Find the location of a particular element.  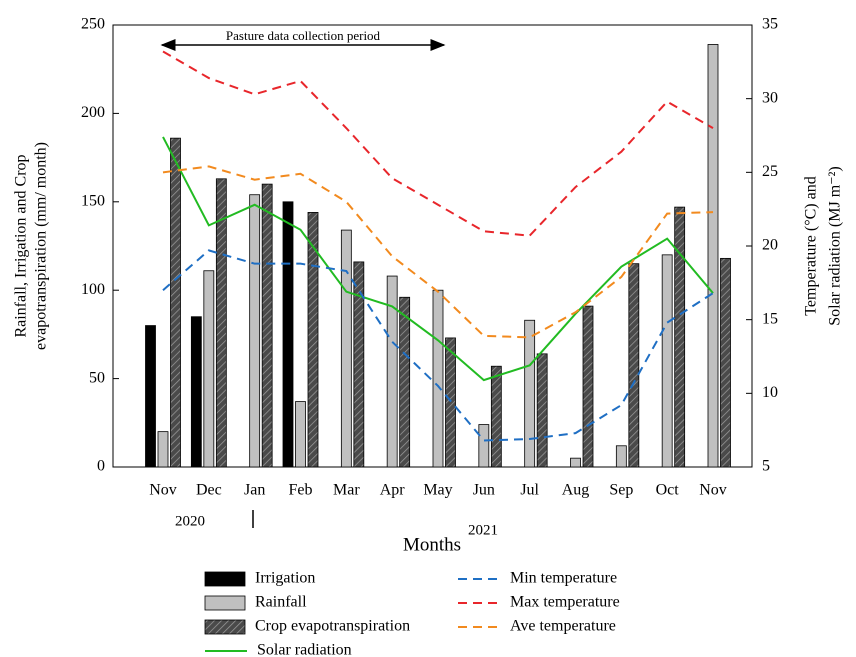

x-tick-label: Apr is located at coordinates (393, 490).